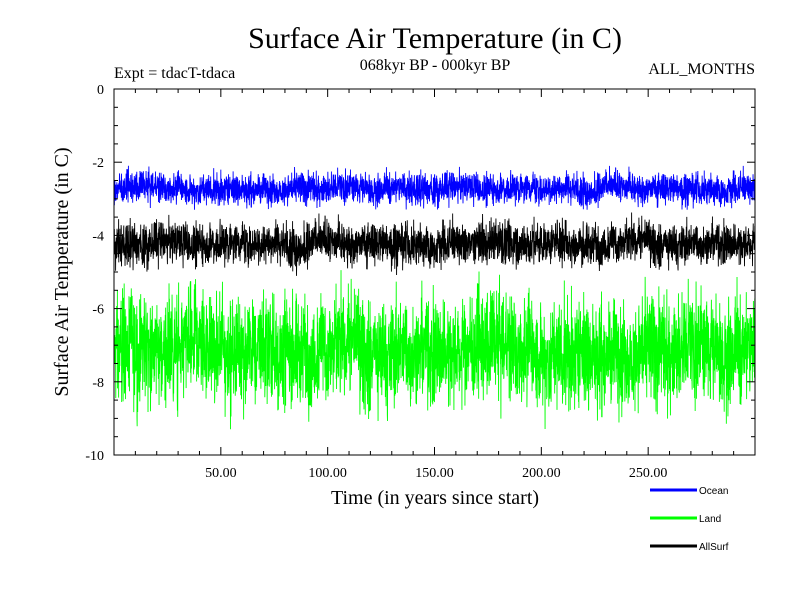 The width and height of the screenshot is (800, 600). Describe the element at coordinates (98, 163) in the screenshot. I see `y-tick-label: -2` at that location.